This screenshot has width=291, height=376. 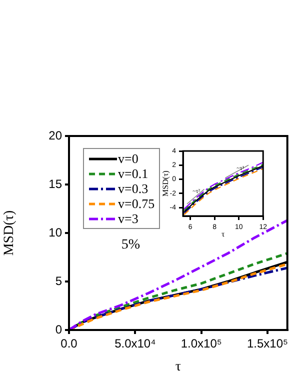 What do you see at coordinates (58, 329) in the screenshot?
I see `y-tick-label: 0` at bounding box center [58, 329].